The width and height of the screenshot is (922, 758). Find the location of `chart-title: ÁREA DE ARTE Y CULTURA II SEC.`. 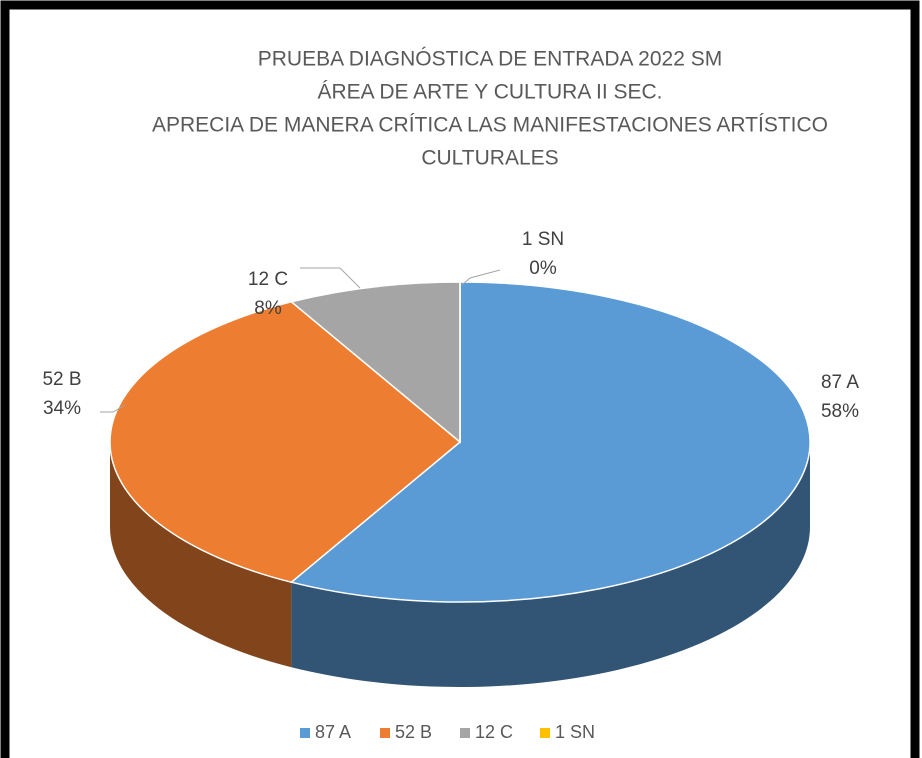

chart-title: ÁREA DE ARTE Y CULTURA II SEC. is located at coordinates (489, 92).